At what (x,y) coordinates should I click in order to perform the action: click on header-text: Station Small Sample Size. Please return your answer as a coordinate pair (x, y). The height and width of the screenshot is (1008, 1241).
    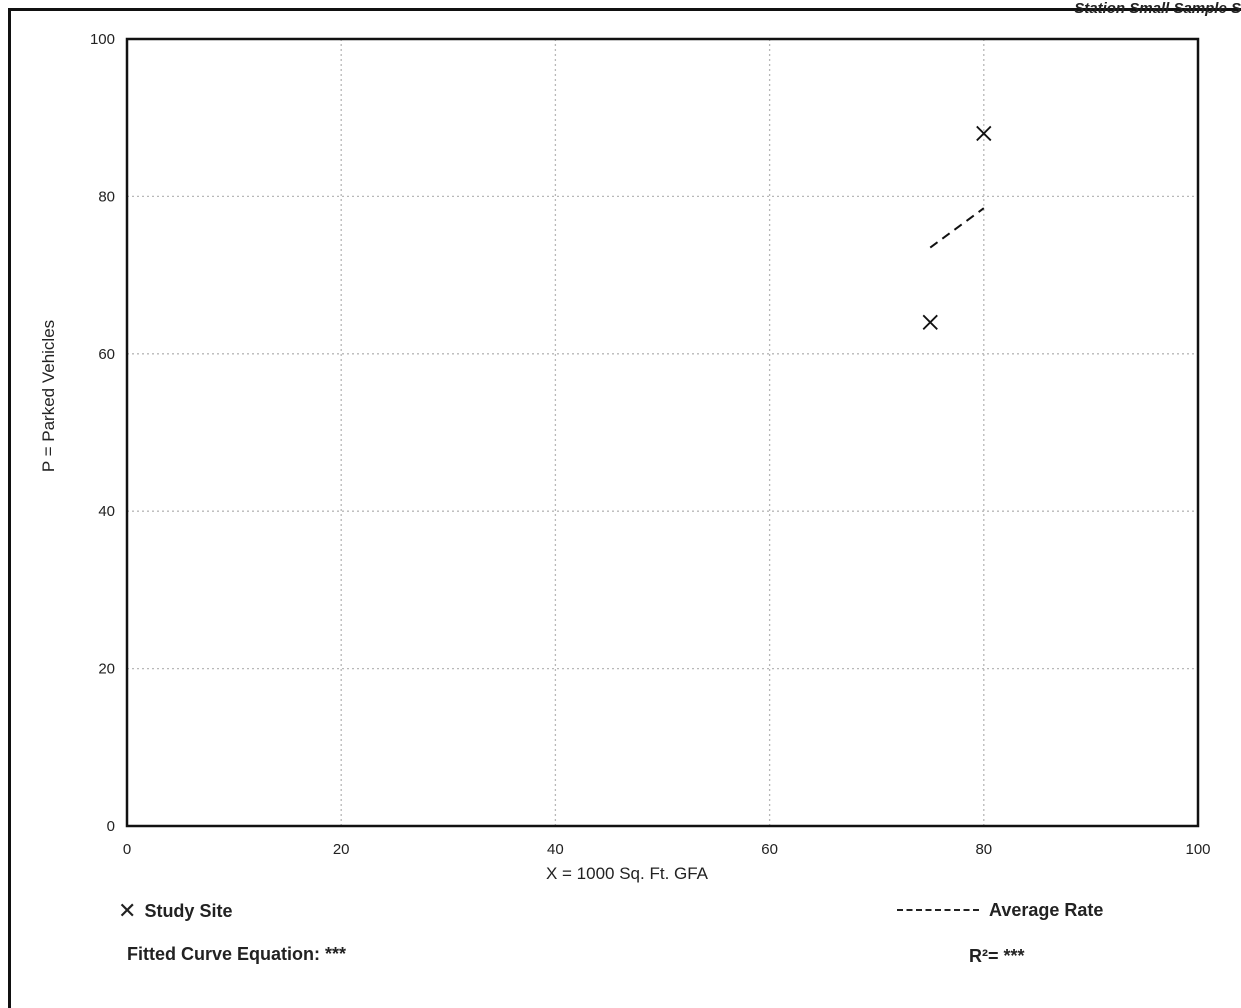
    Looking at the image, I should click on (1157, 8).